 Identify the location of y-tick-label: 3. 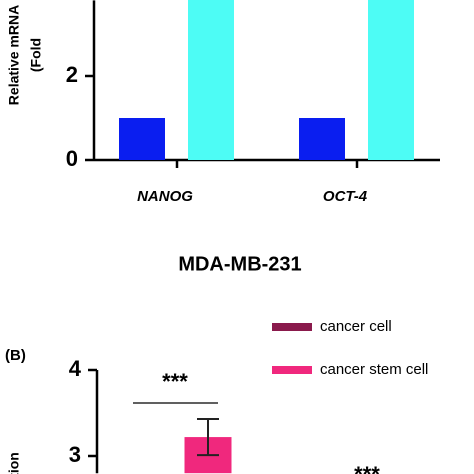
(75, 454).